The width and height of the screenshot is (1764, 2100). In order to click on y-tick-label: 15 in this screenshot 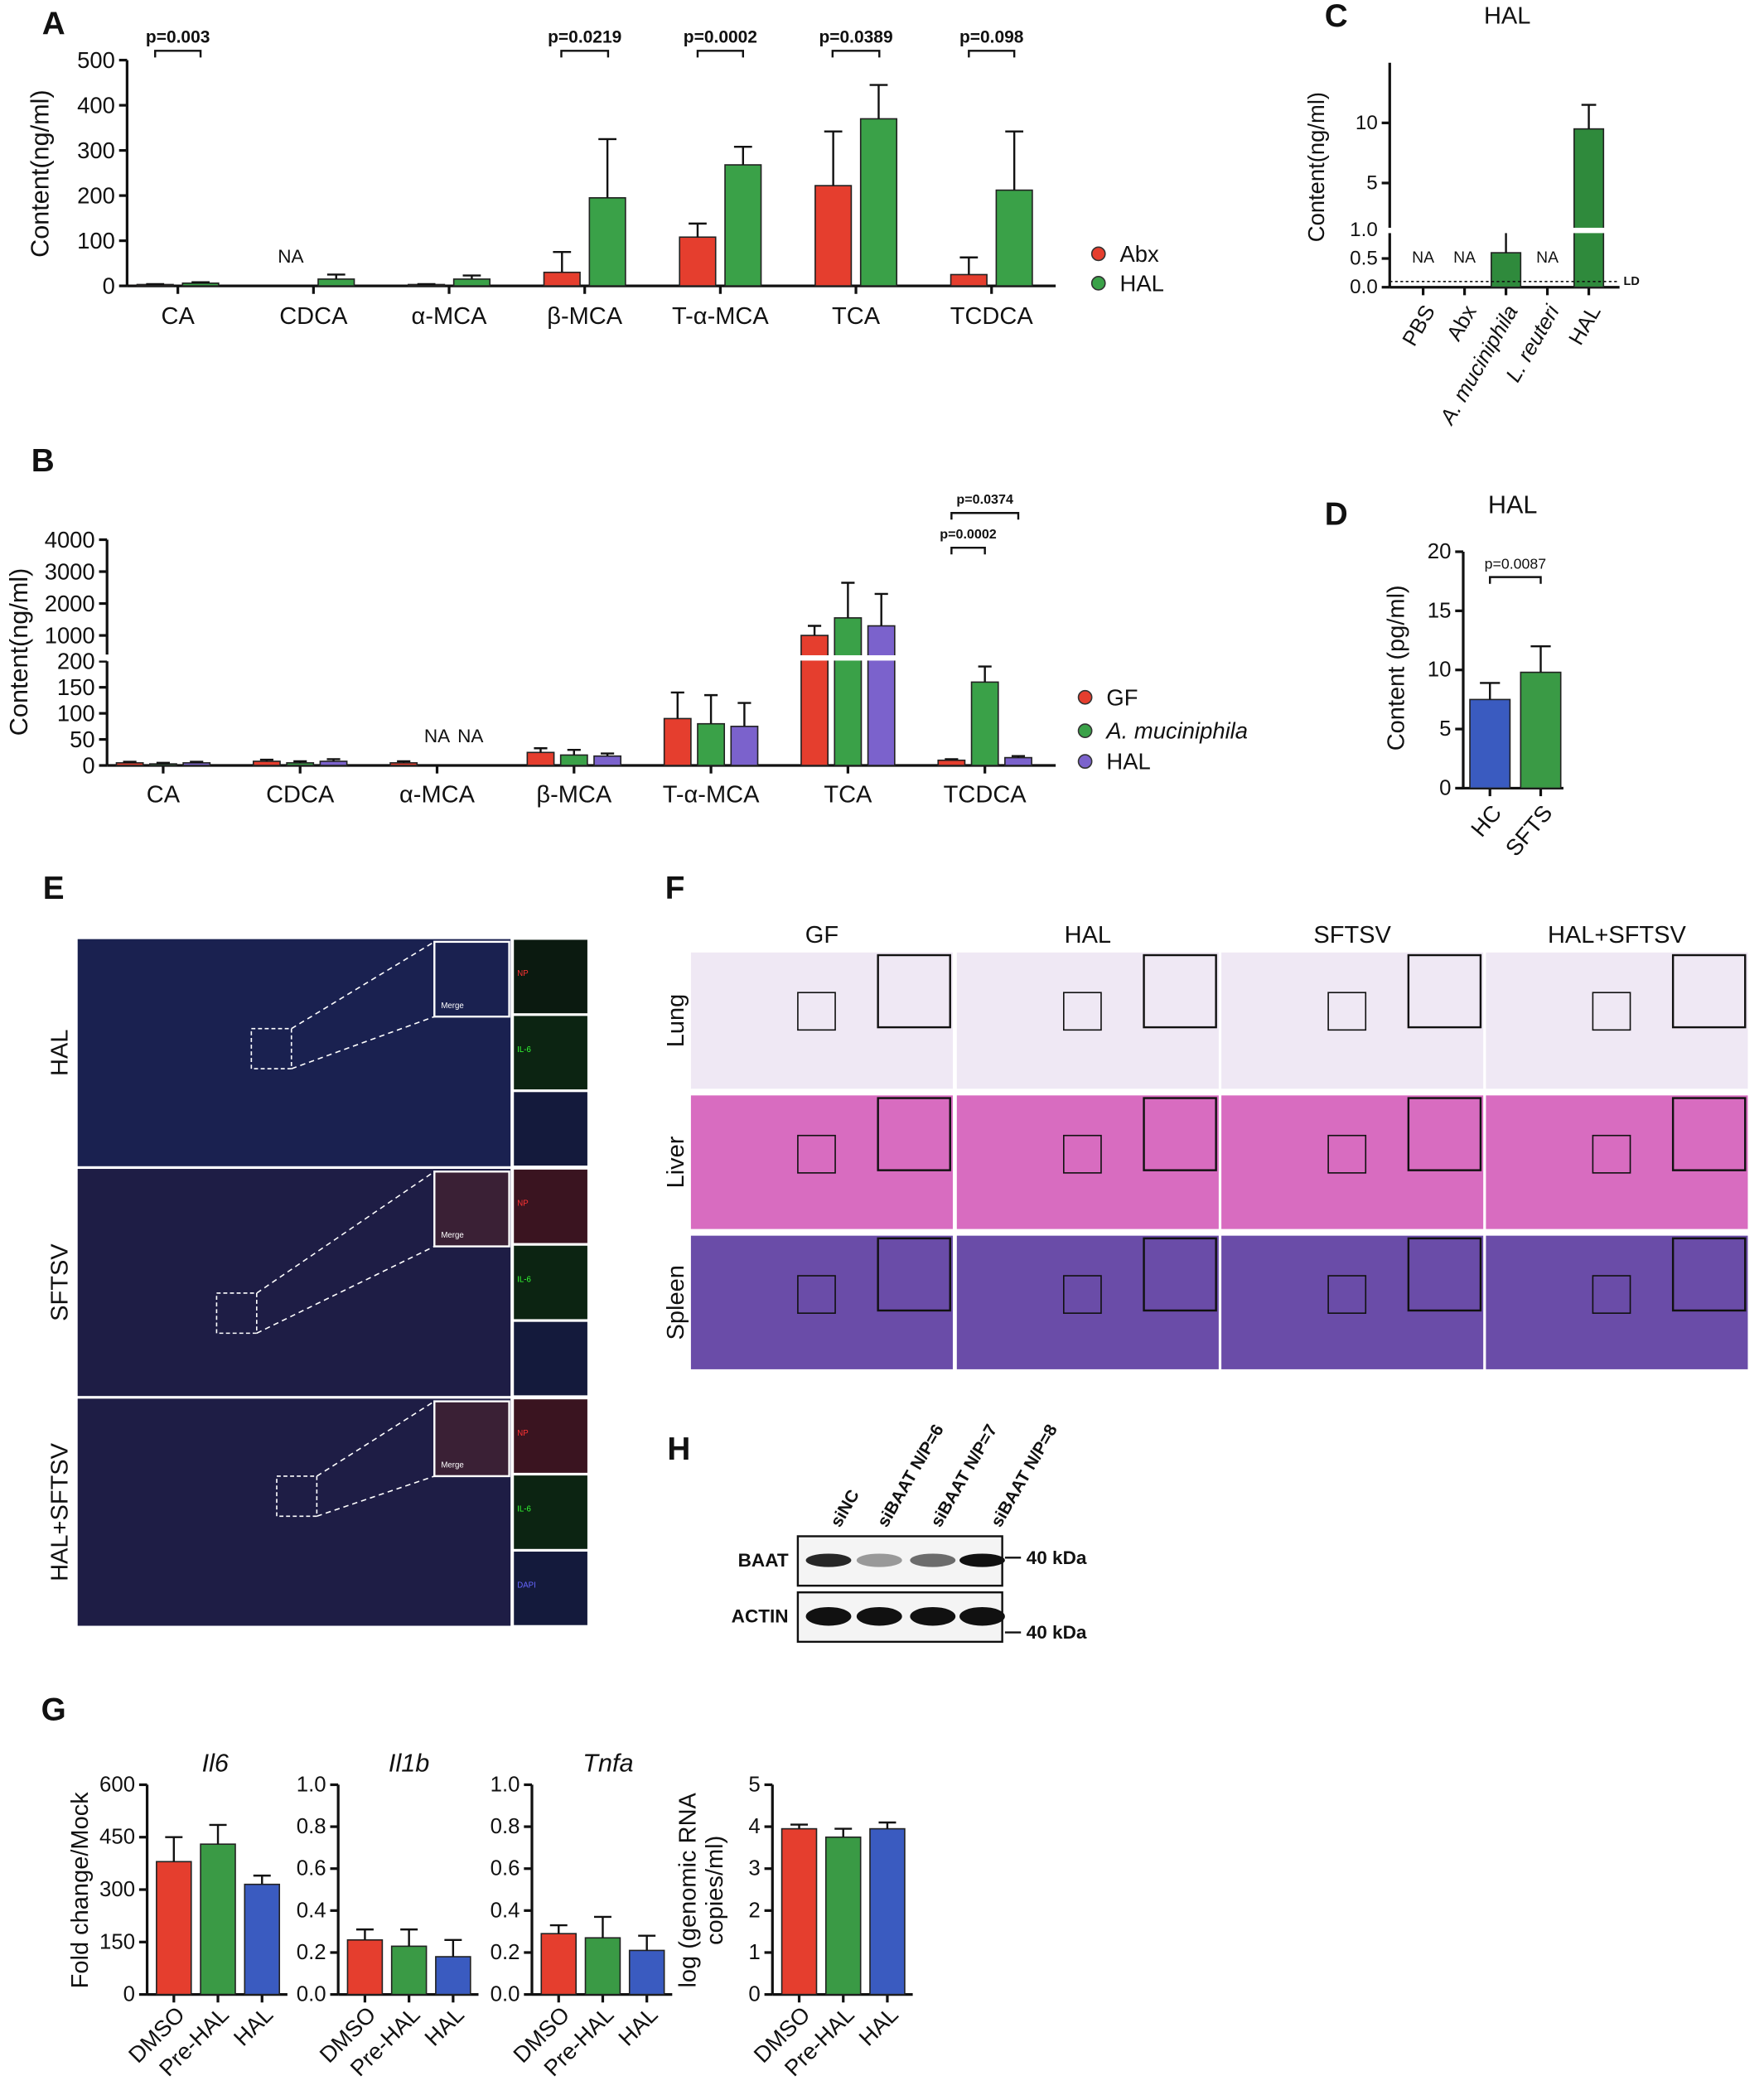, I will do `click(1440, 610)`.